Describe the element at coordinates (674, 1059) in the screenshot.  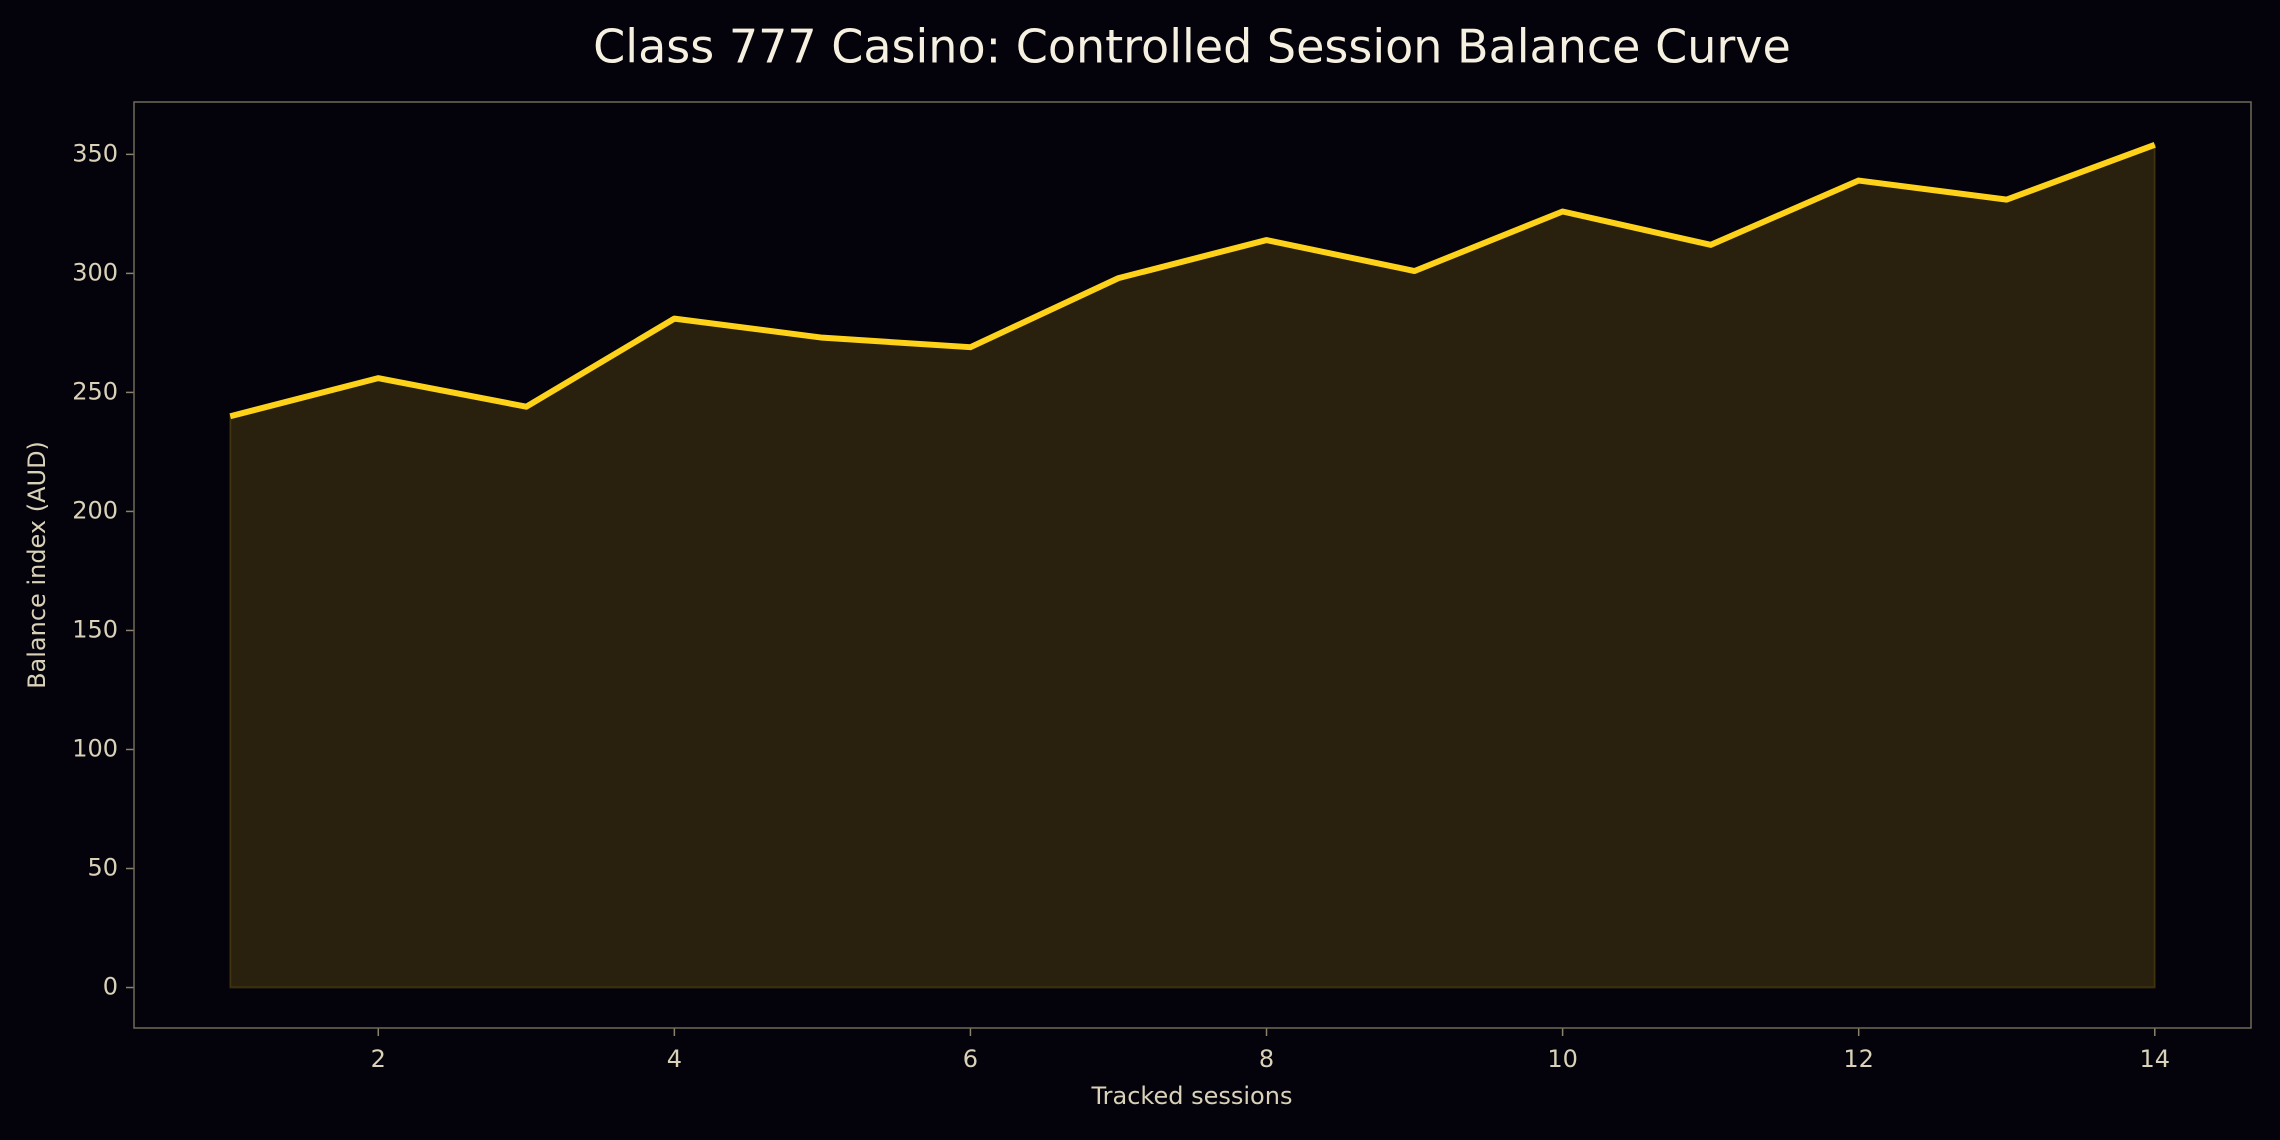
I see `x-tick-label: 4` at that location.